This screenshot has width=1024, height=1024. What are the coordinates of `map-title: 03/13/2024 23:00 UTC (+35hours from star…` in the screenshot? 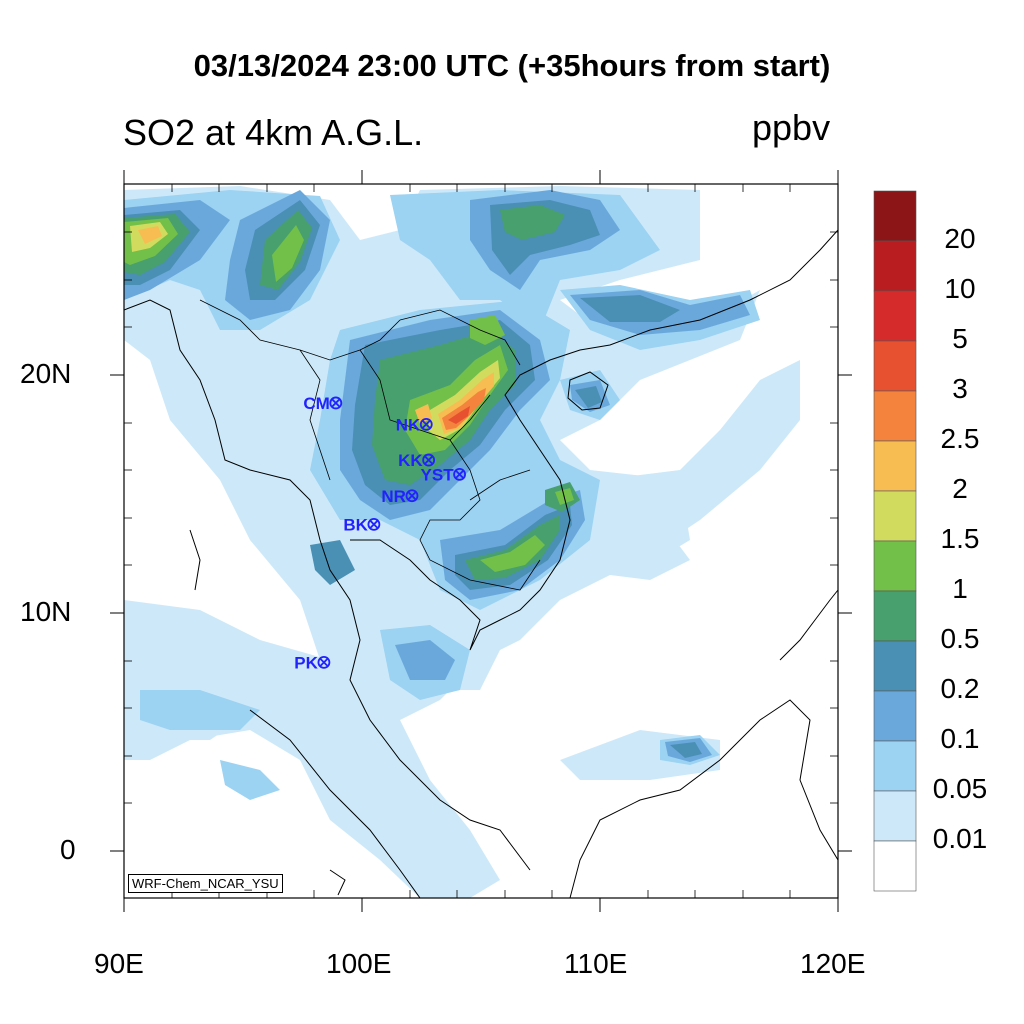 It's located at (512, 65).